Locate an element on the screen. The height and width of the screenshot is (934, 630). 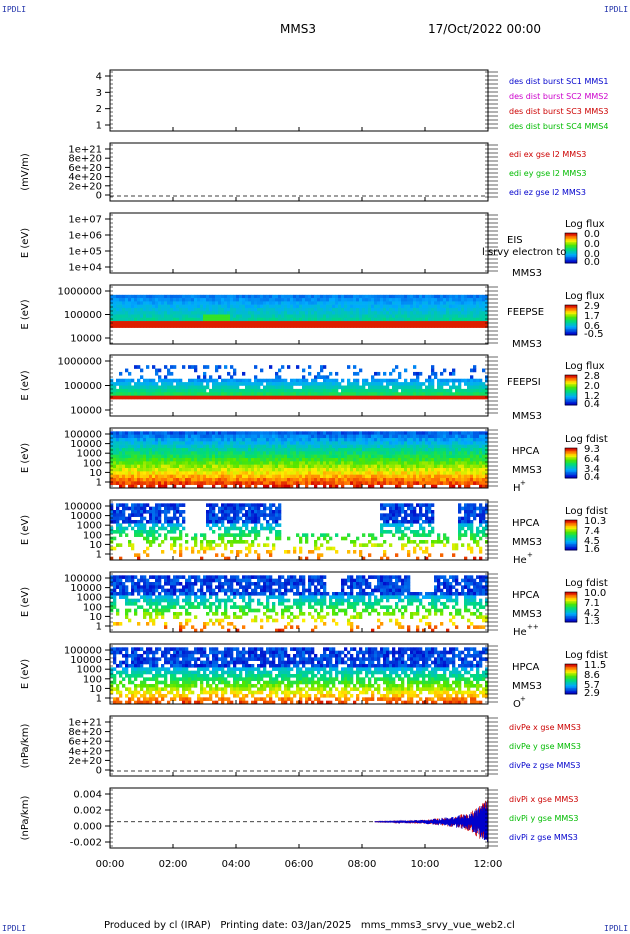
y-tick-label: 1e+04 is located at coordinates (85, 268).